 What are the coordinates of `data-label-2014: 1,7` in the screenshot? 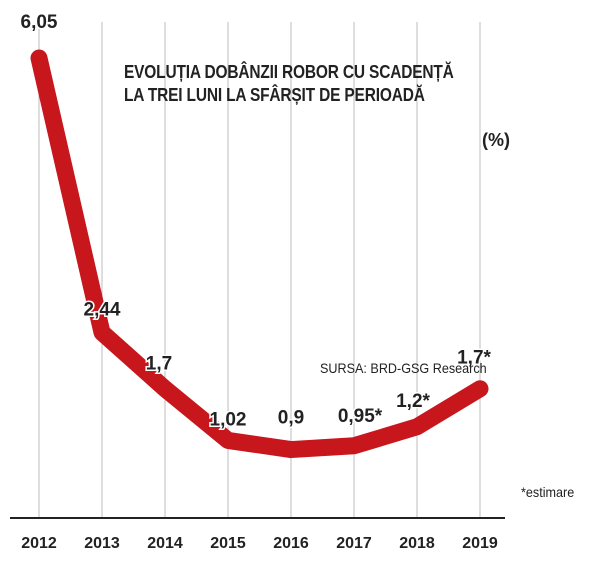 It's located at (159, 364).